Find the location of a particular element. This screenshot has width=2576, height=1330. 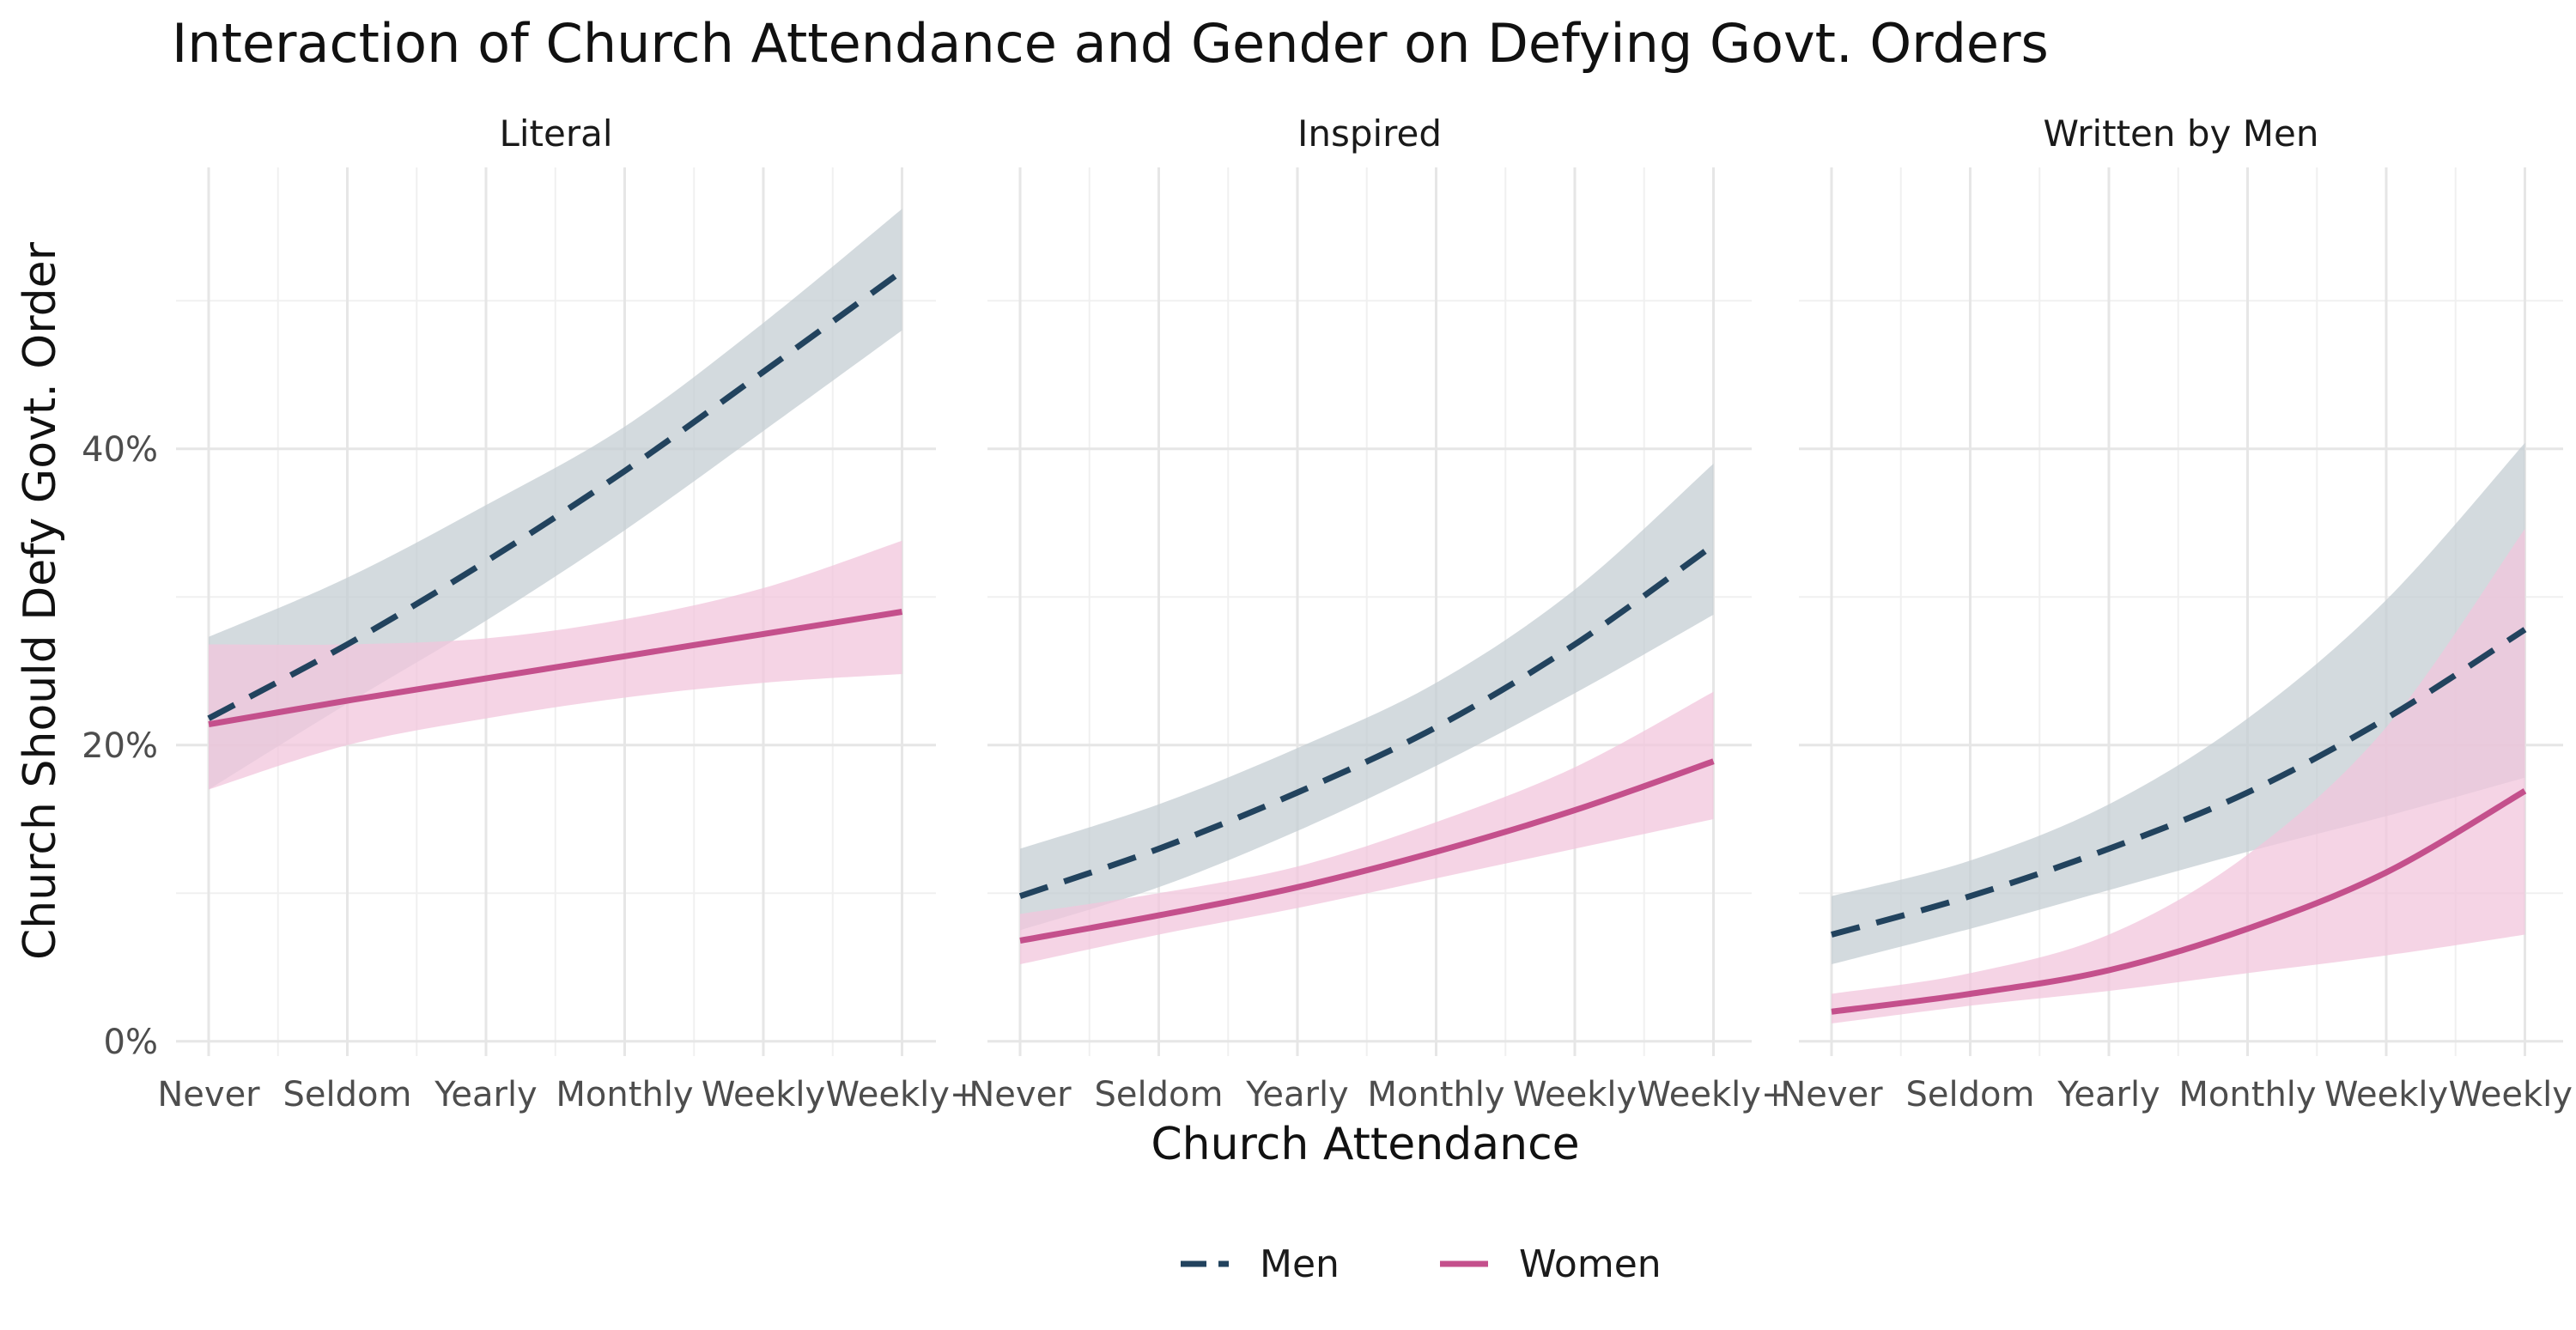

facet-label: Literal is located at coordinates (555, 133).